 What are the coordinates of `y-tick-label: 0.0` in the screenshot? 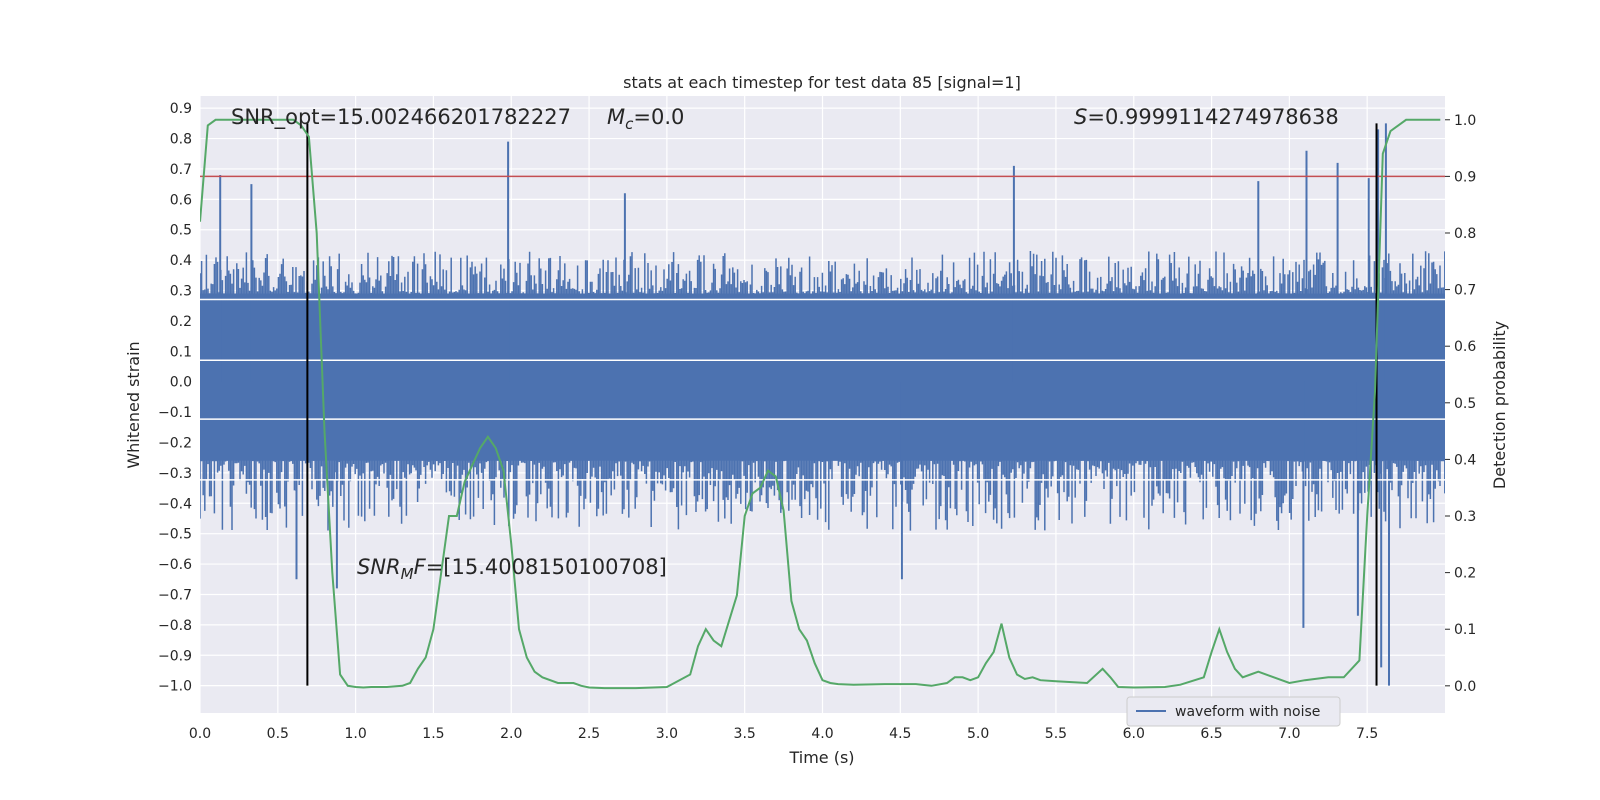 It's located at (181, 383).